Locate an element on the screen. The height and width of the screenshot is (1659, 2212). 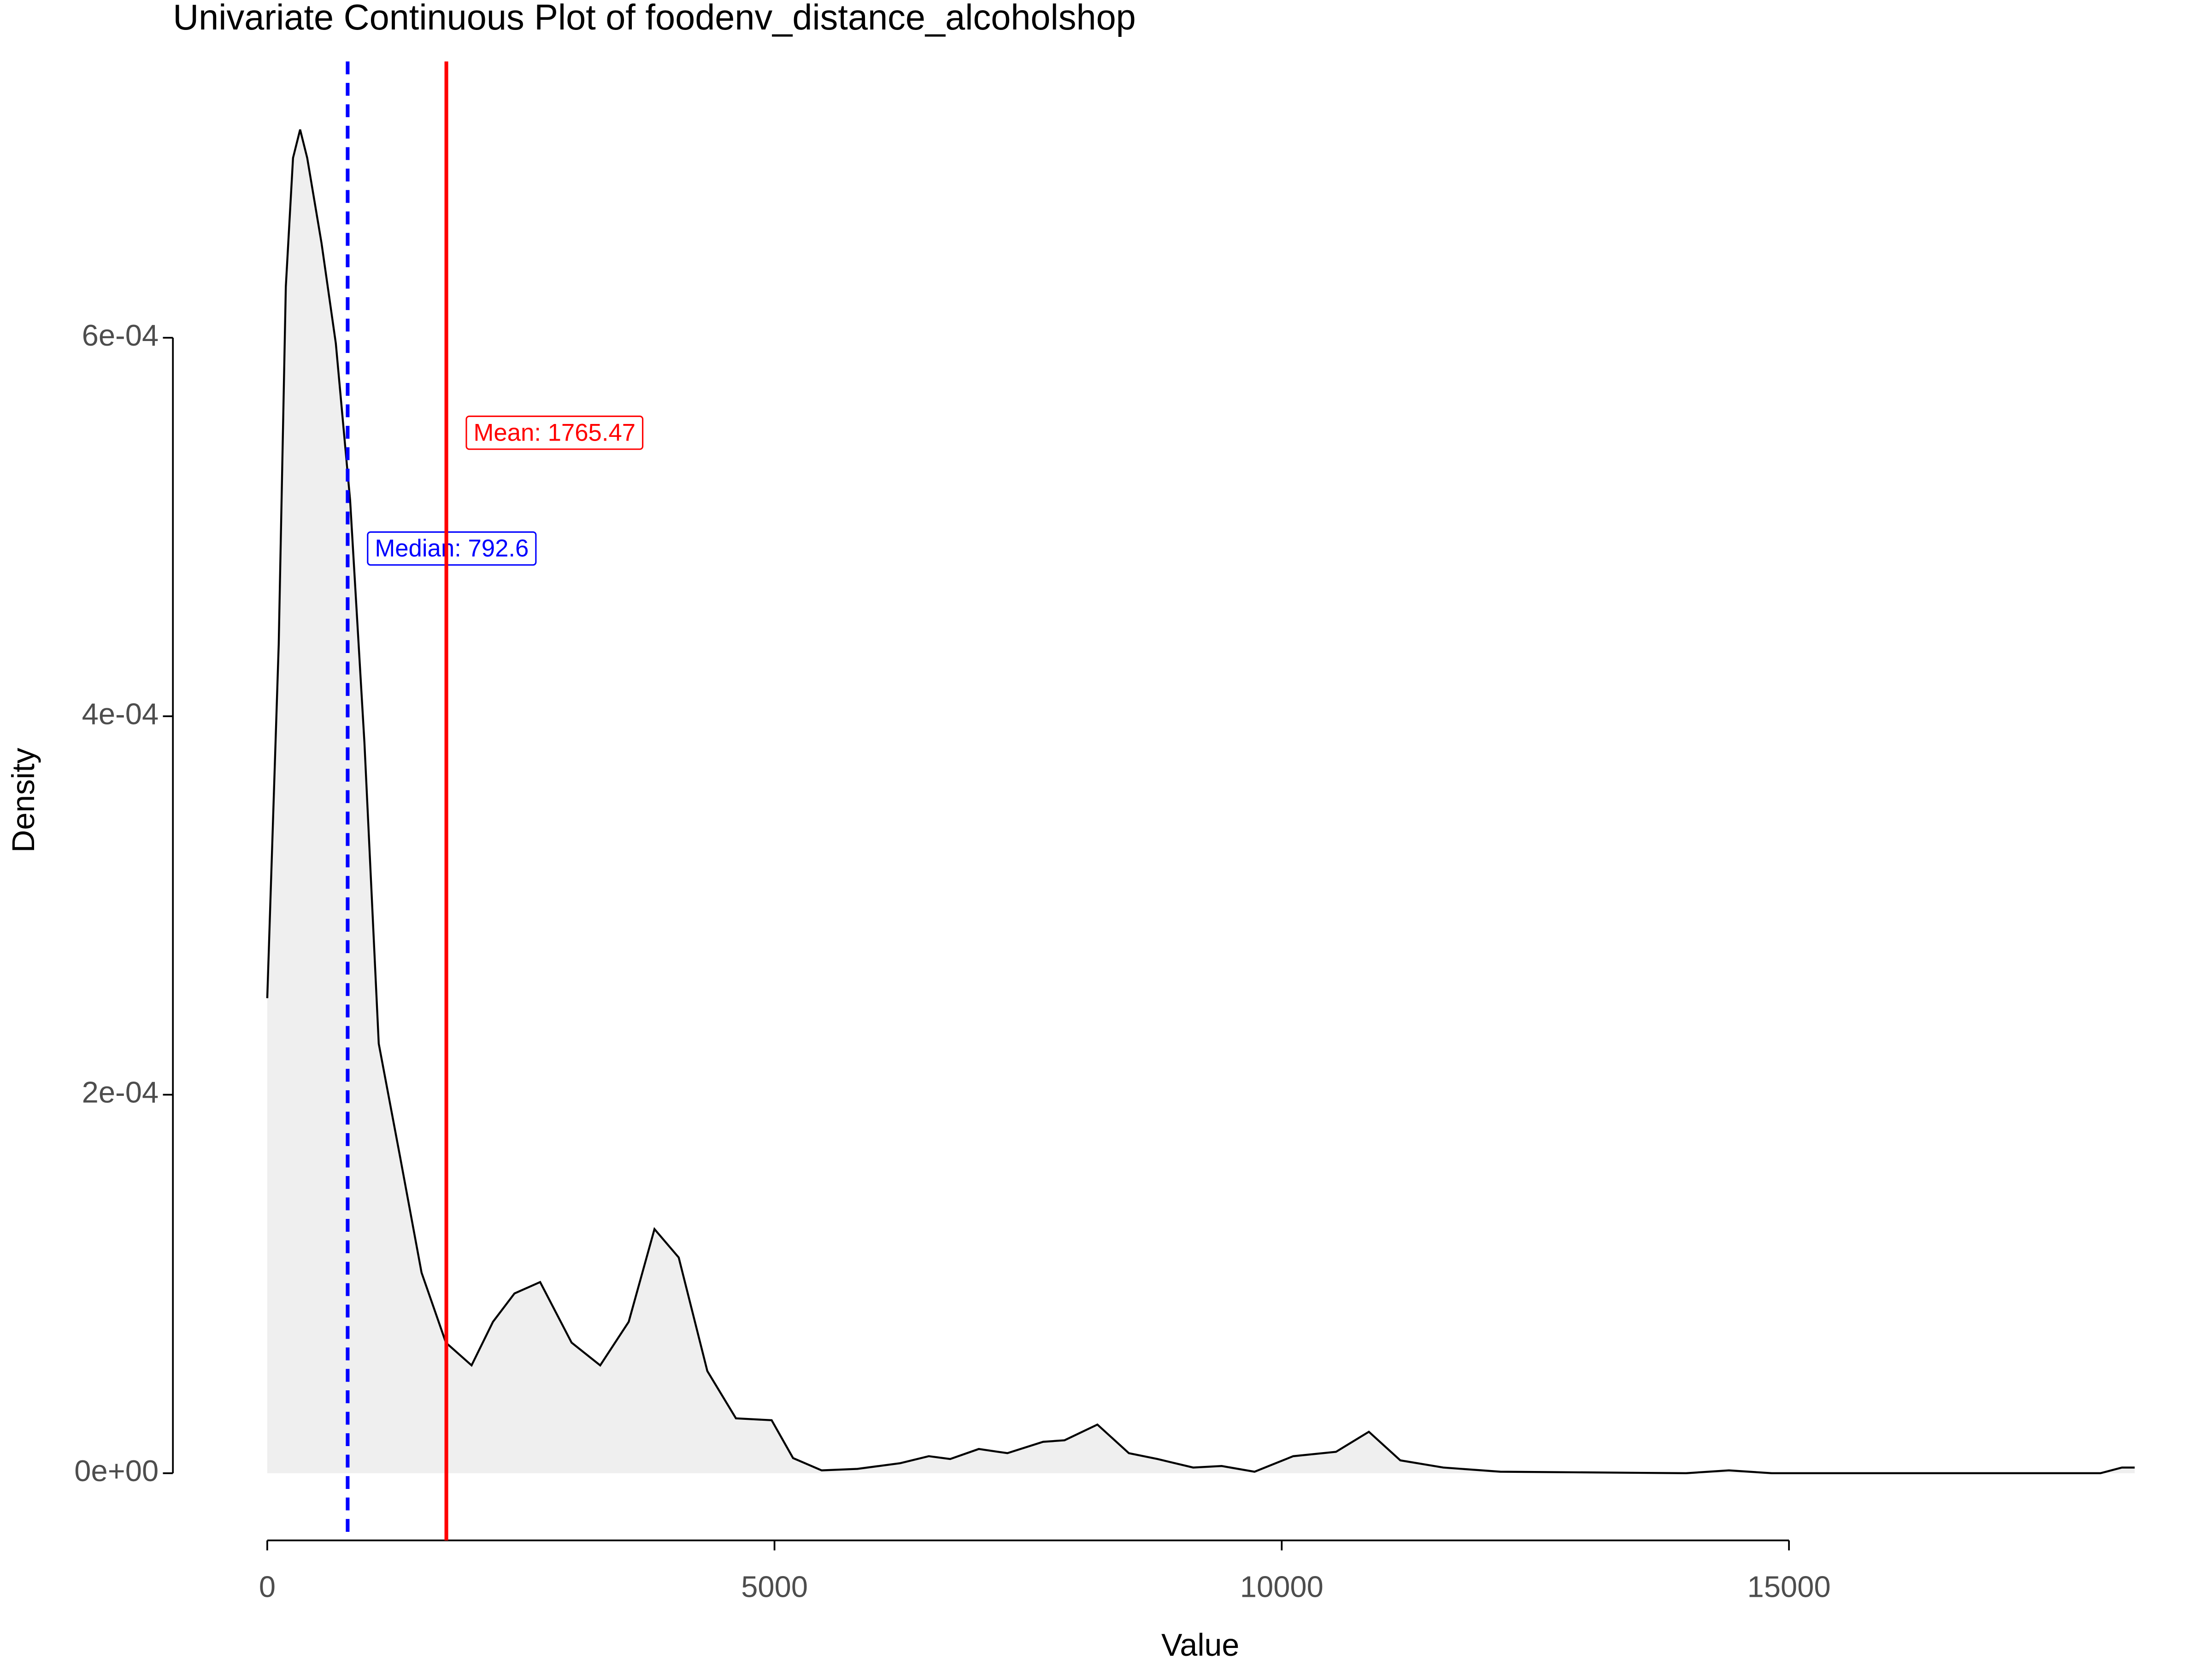
x-tick-label: 15000 is located at coordinates (1788, 1586).